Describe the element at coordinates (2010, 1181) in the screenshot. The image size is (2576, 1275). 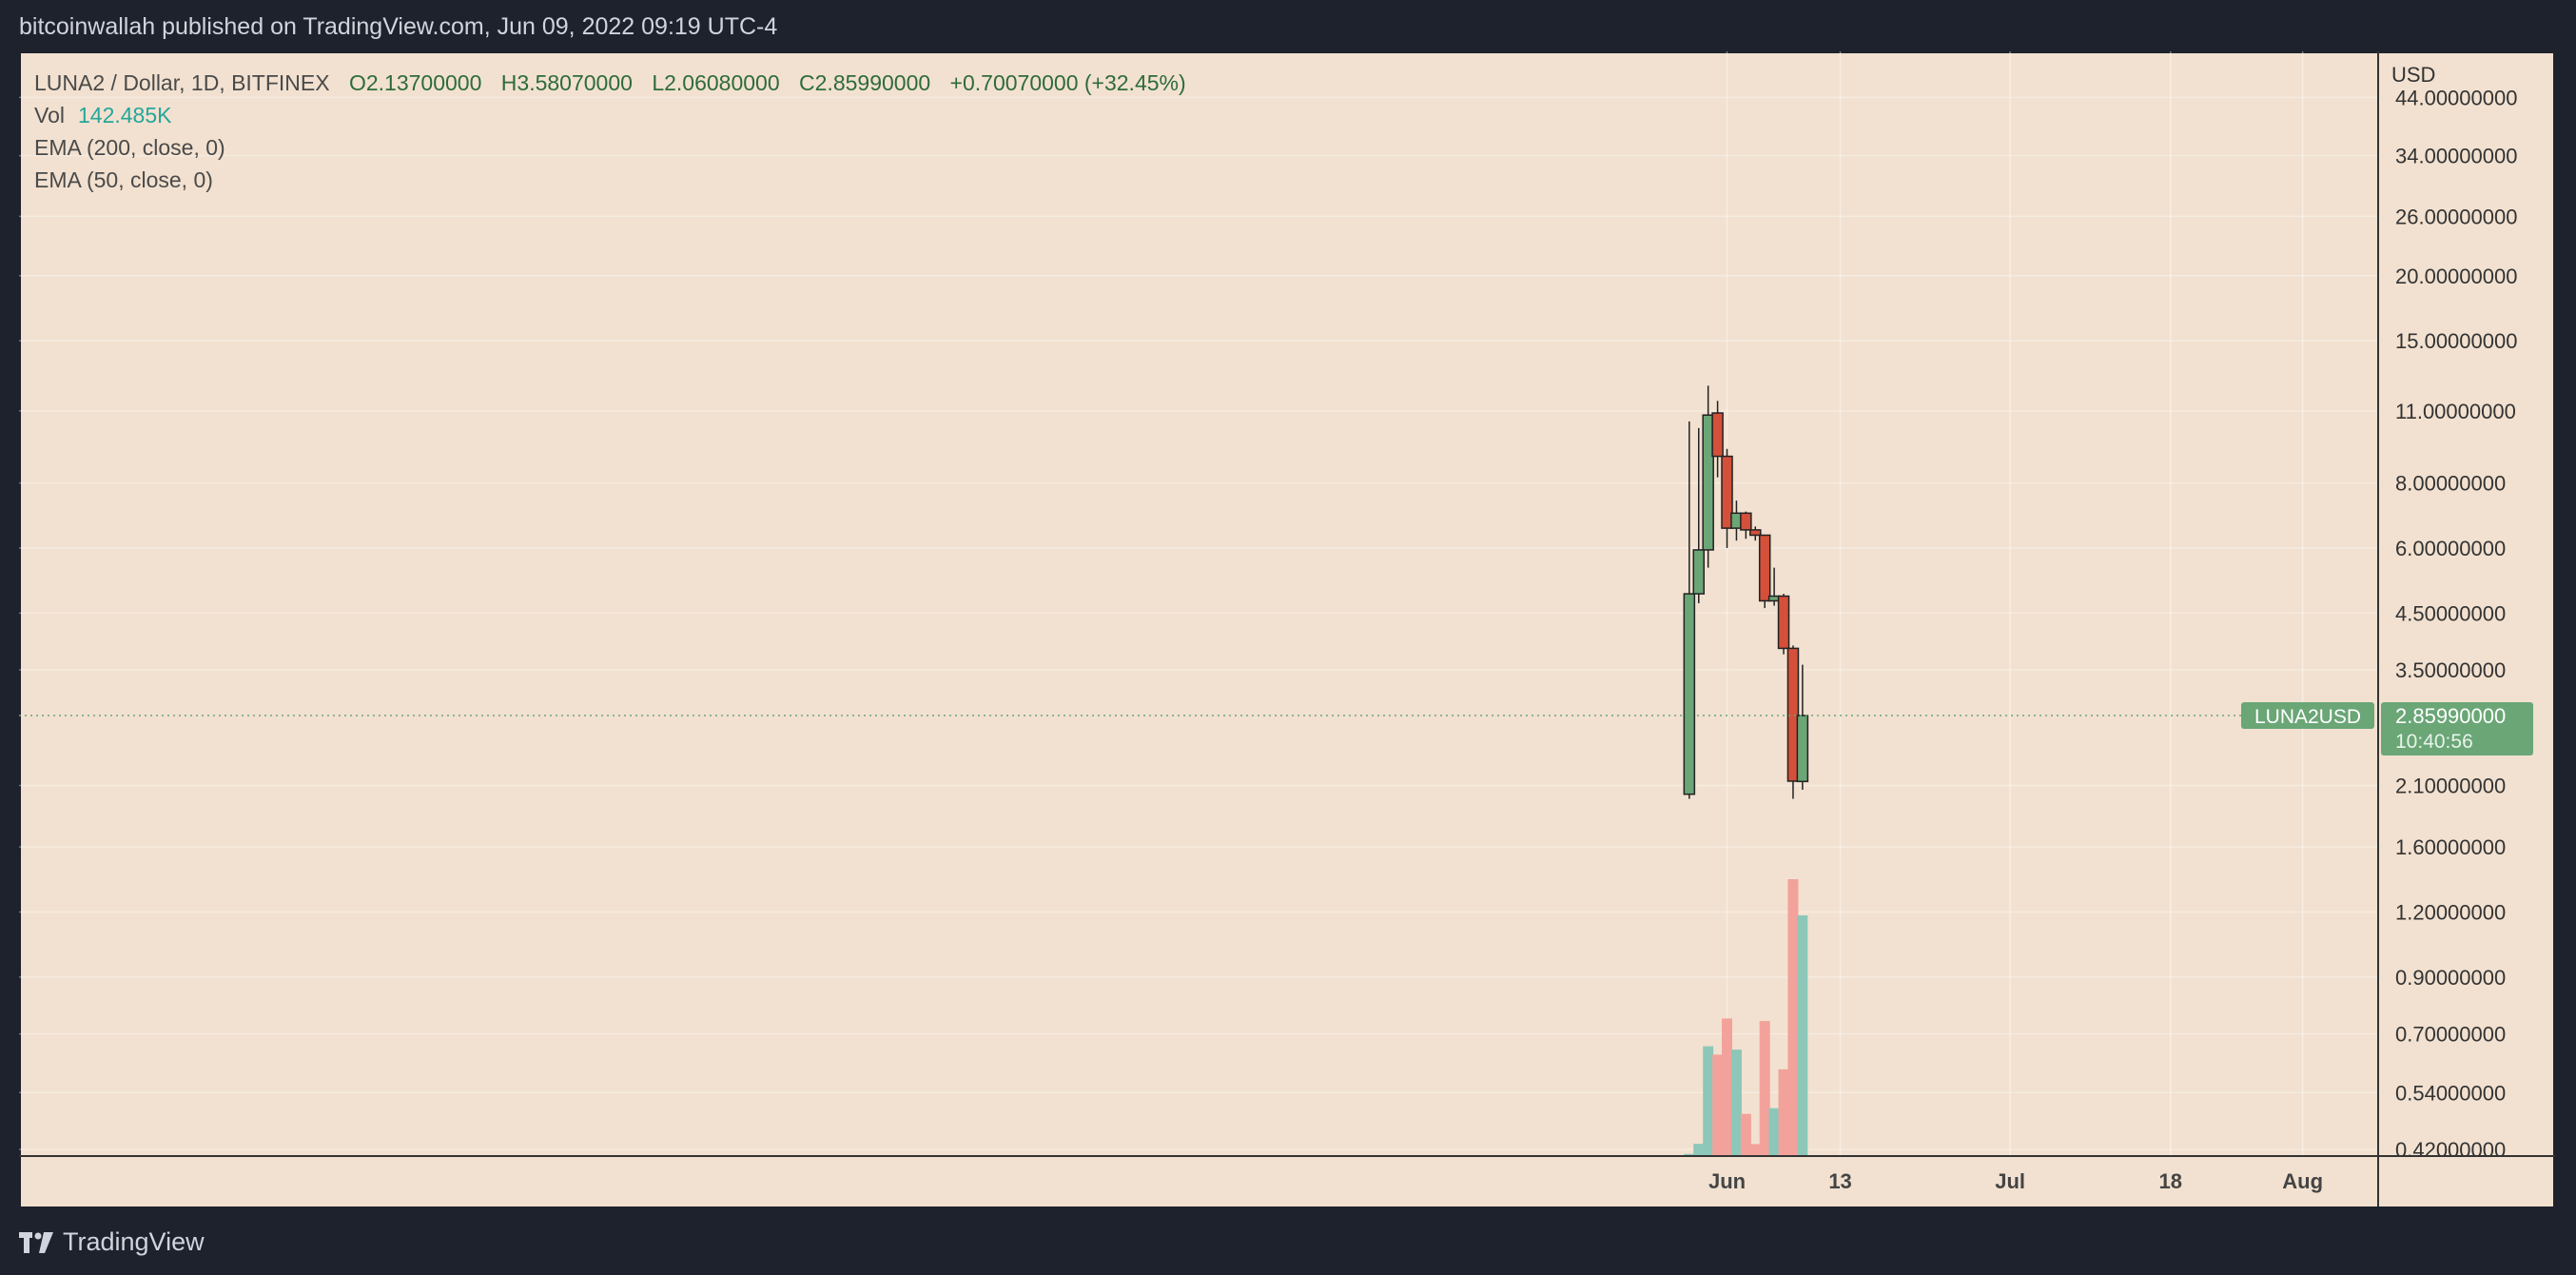
I see `time-tick-label: Jul` at that location.